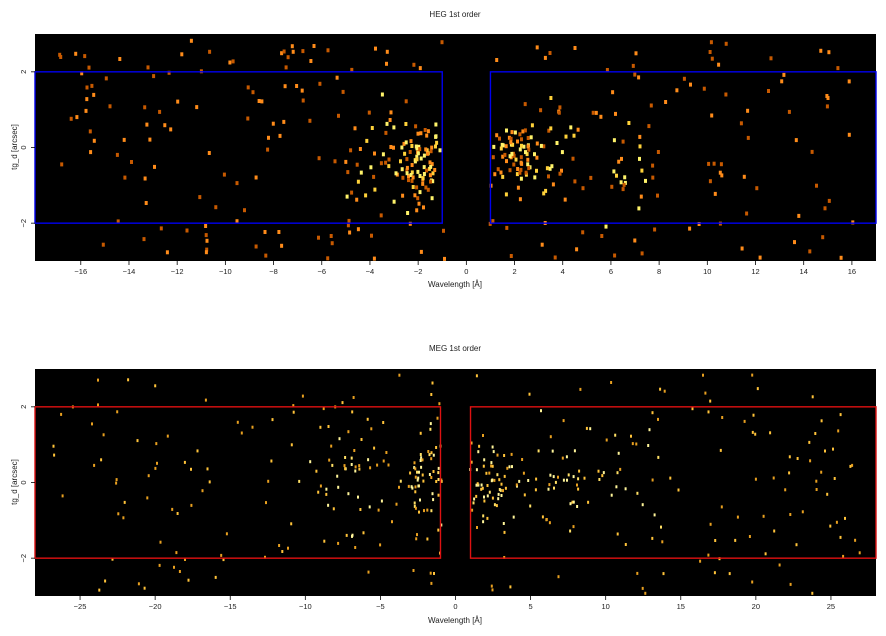 The image size is (886, 636). Describe the element at coordinates (23, 407) in the screenshot. I see `y-tick-label: 2` at that location.